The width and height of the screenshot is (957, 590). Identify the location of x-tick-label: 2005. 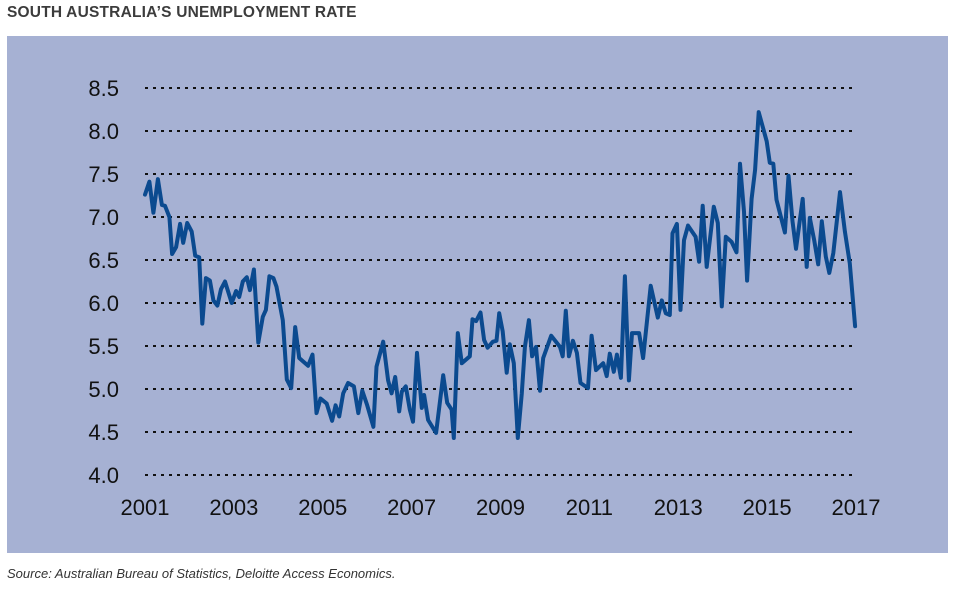
(322, 507).